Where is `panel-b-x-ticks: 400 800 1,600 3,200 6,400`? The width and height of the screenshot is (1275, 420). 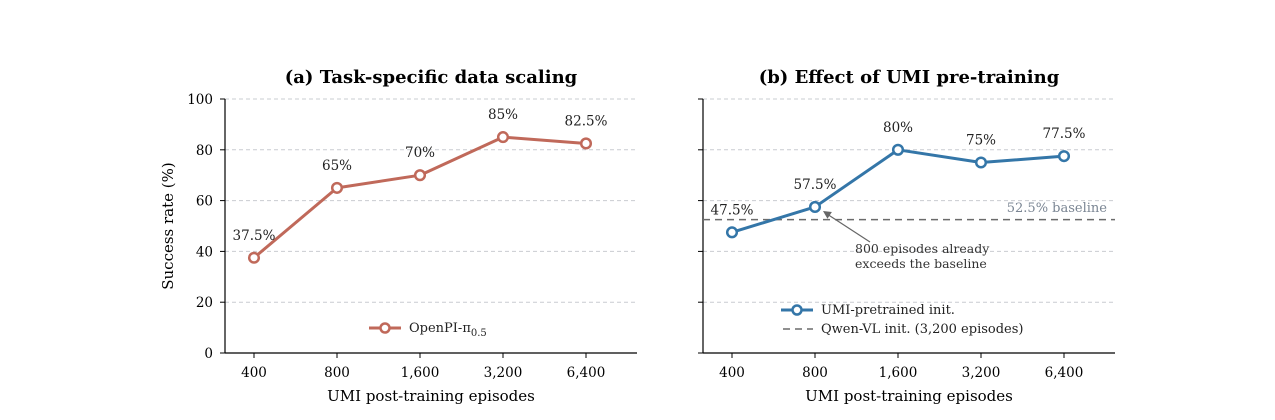 panel-b-x-ticks: 400 800 1,600 3,200 6,400 is located at coordinates (901, 367).